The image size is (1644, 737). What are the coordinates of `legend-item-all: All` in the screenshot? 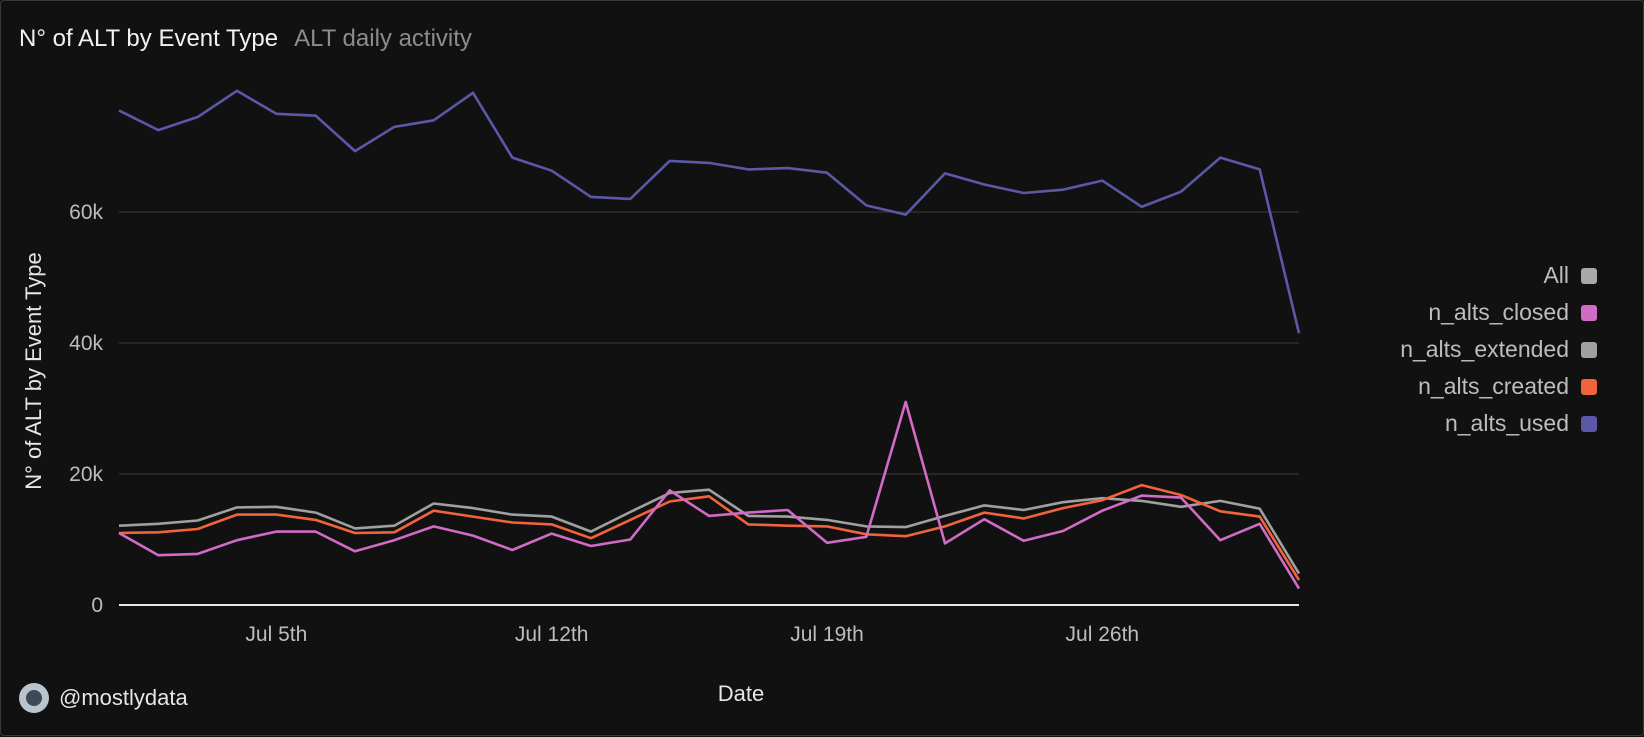 It's located at (1437, 275).